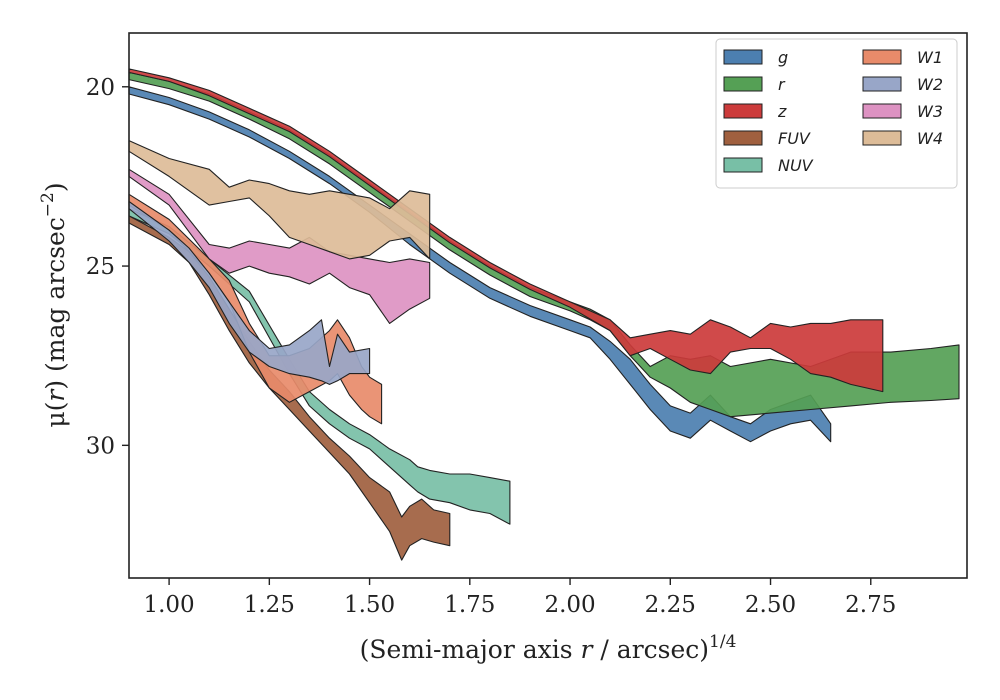 This screenshot has width=1000, height=700. Describe the element at coordinates (930, 84) in the screenshot. I see `legend-label-w2: W2` at that location.